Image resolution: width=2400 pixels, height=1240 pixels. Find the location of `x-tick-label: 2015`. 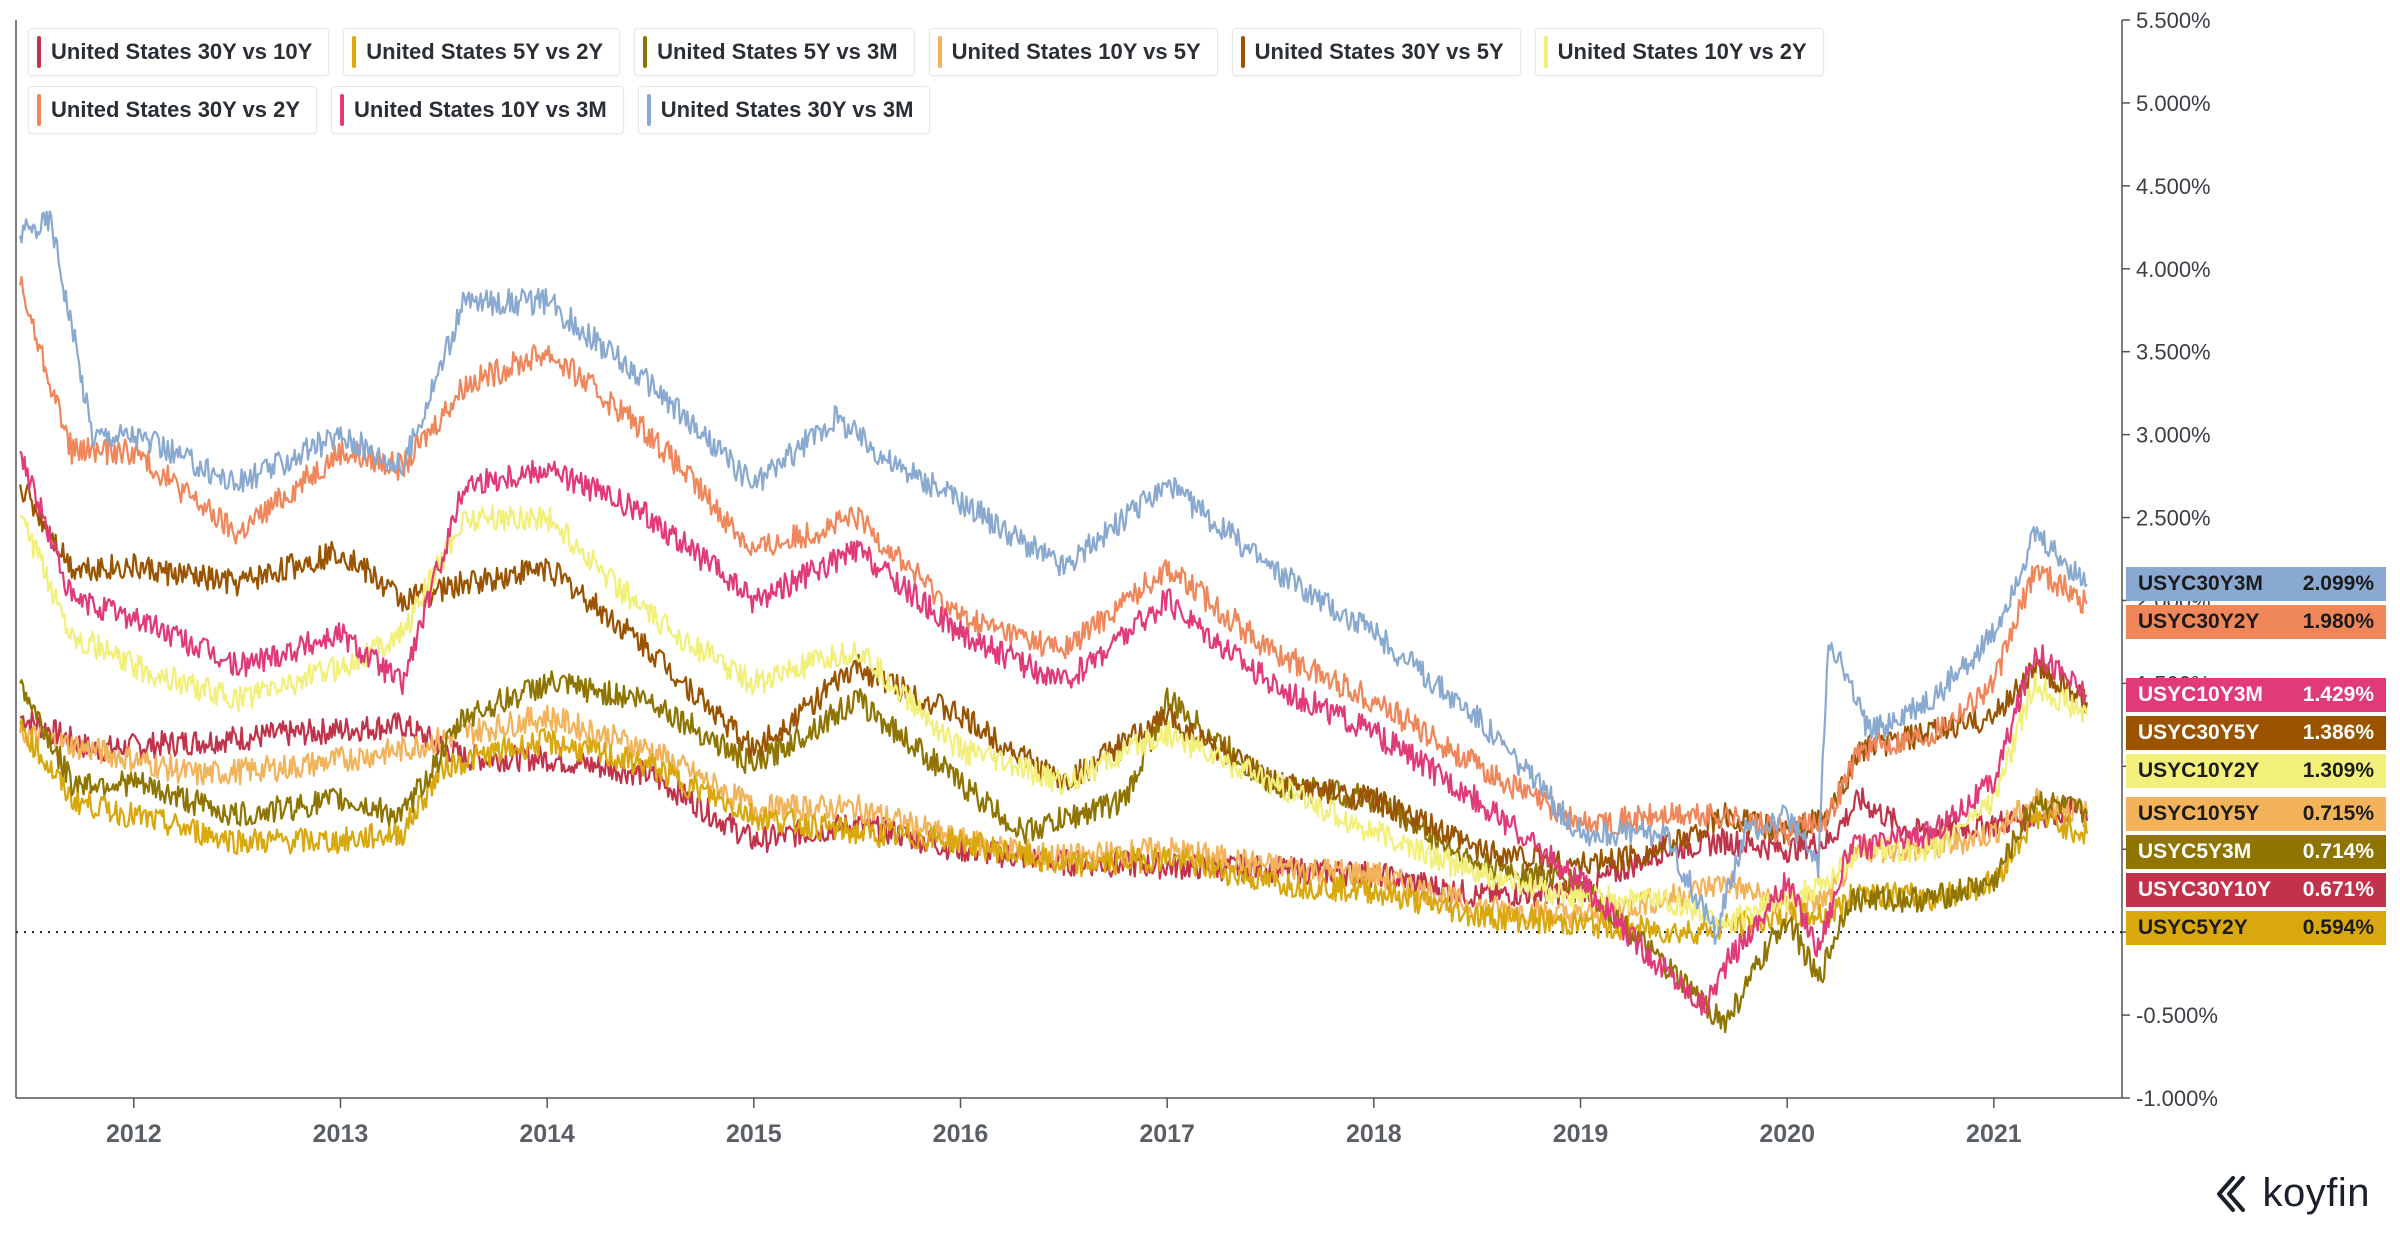

x-tick-label: 2015 is located at coordinates (754, 1134).